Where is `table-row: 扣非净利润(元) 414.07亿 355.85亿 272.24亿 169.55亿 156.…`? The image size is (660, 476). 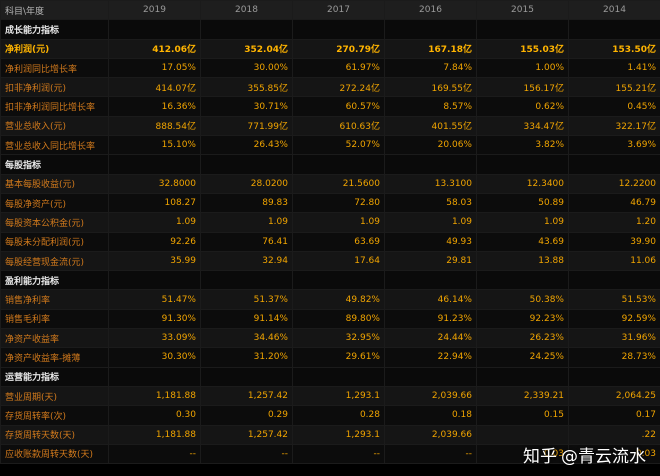
table-row: 扣非净利润(元) 414.07亿 355.85亿 272.24亿 169.55亿 156.… is located at coordinates (330, 87).